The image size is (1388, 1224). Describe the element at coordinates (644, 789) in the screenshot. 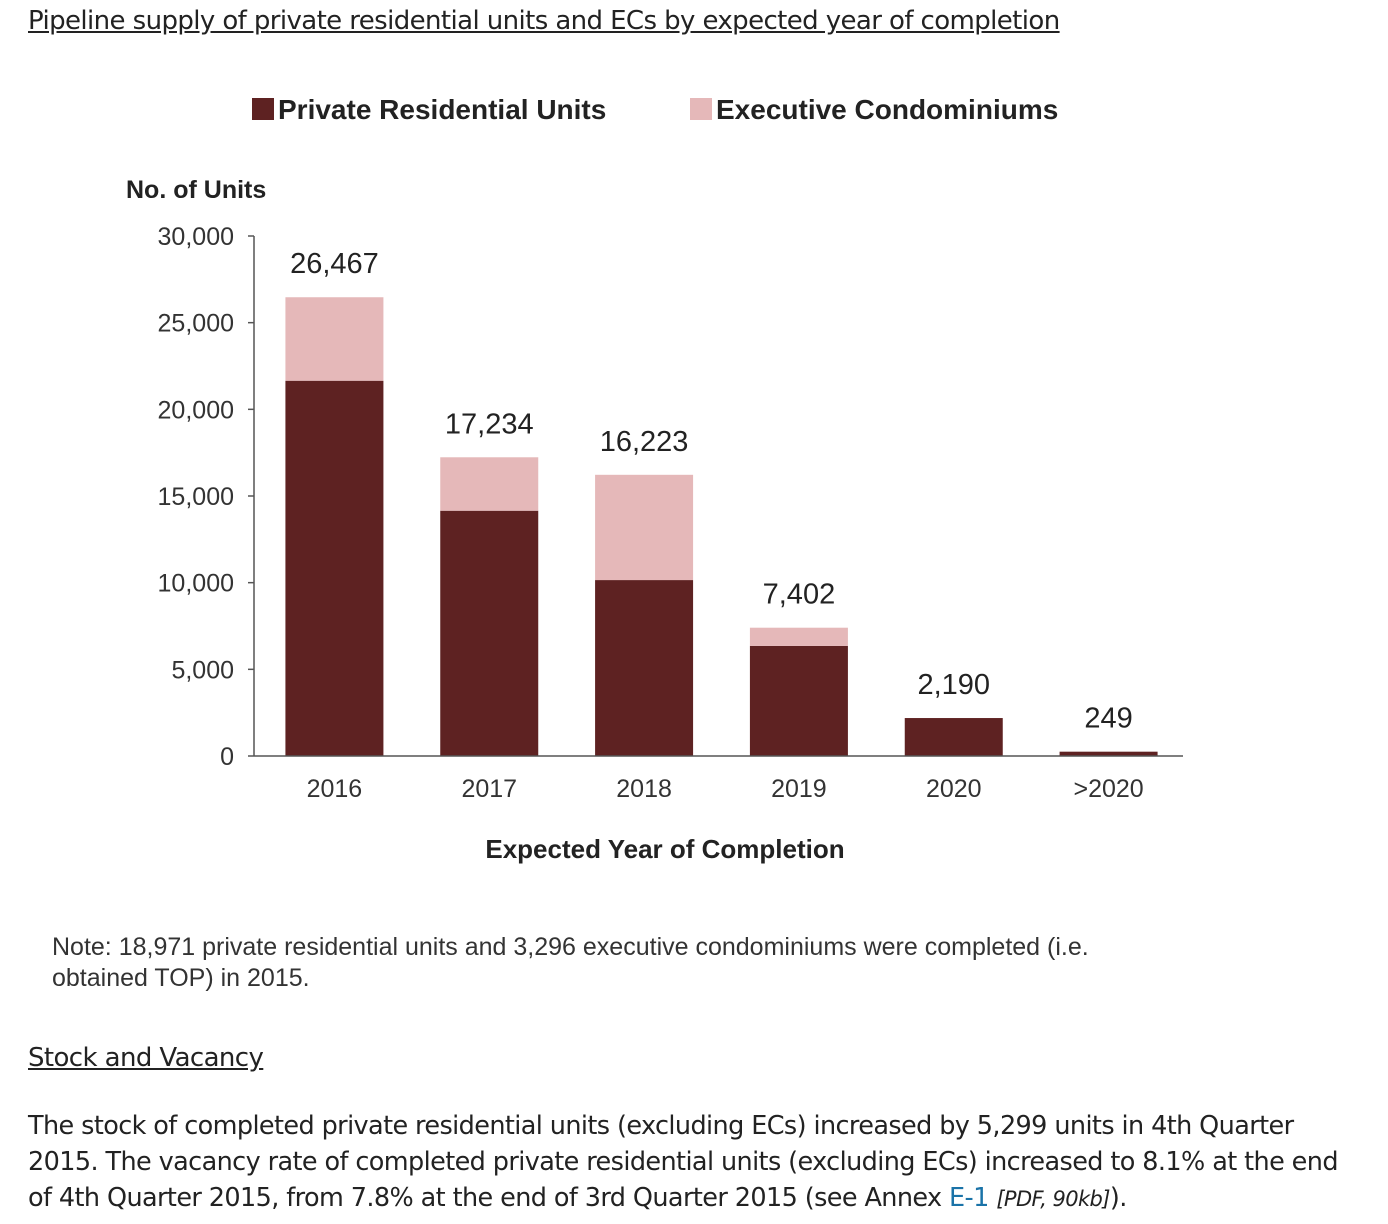

I see `x-tick-label: 2018` at that location.